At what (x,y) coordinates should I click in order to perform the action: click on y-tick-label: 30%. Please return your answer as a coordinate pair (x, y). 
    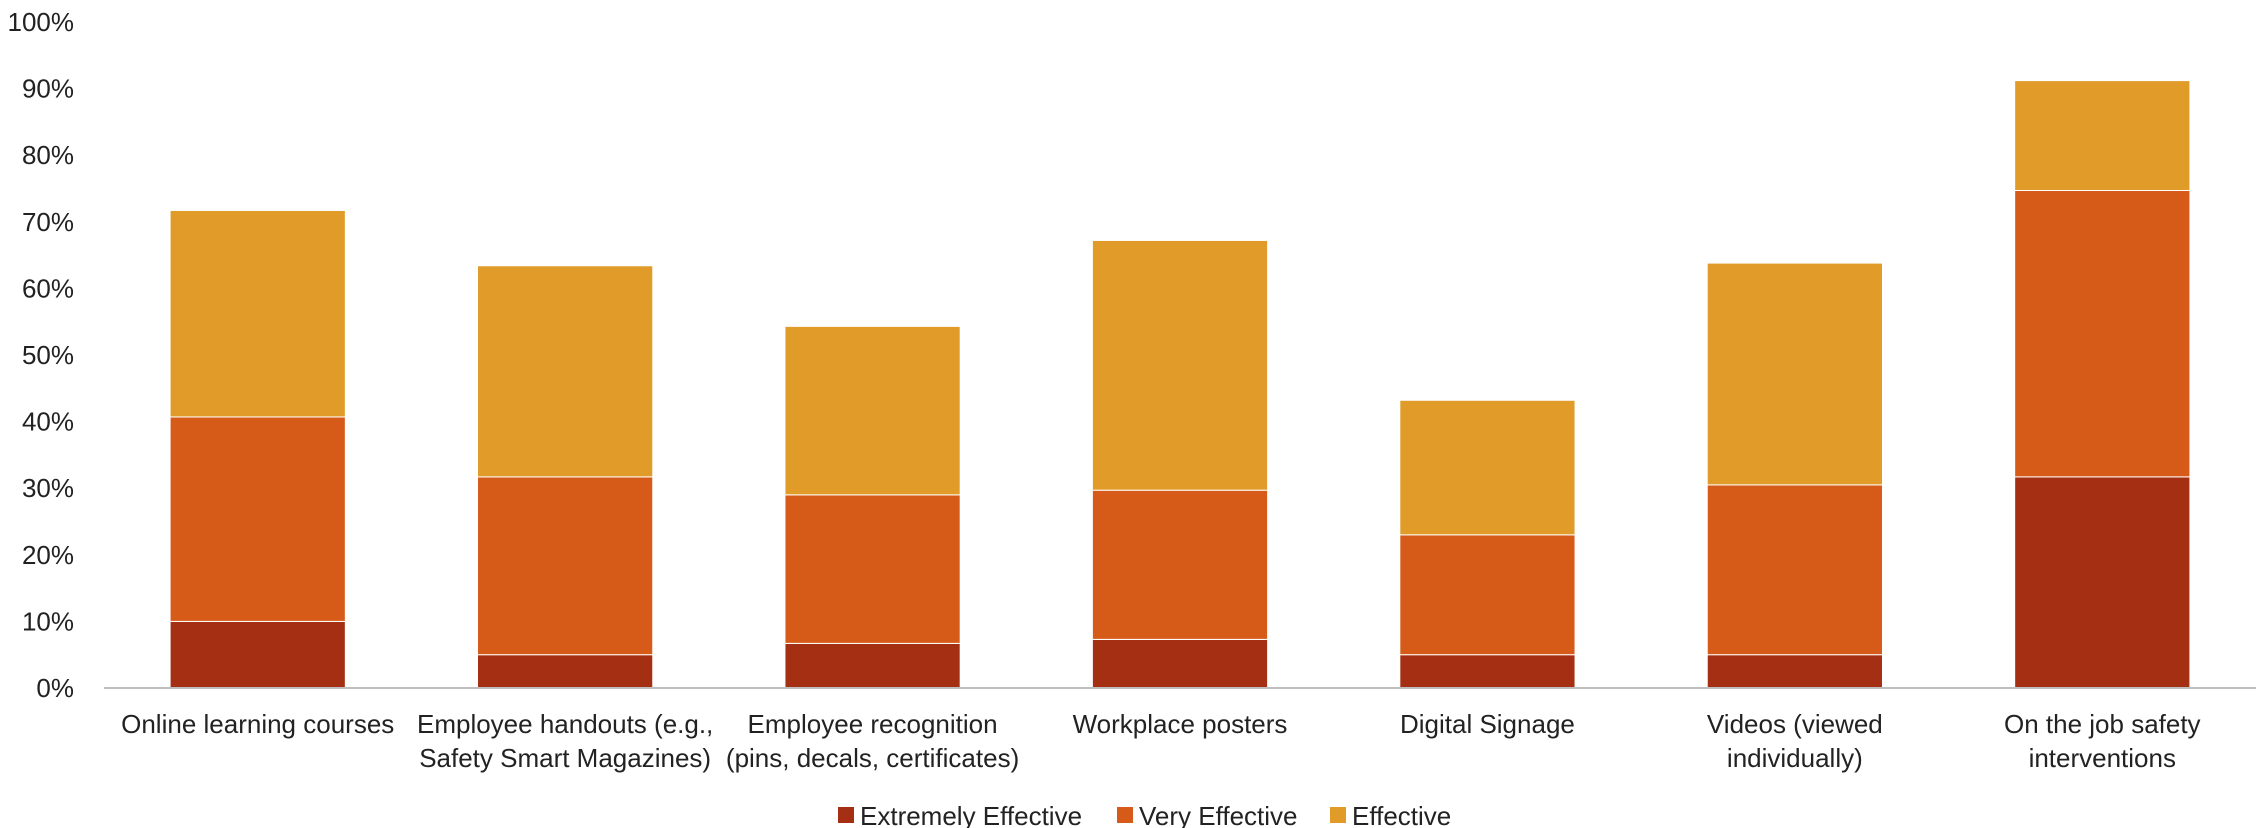
    Looking at the image, I should click on (48, 488).